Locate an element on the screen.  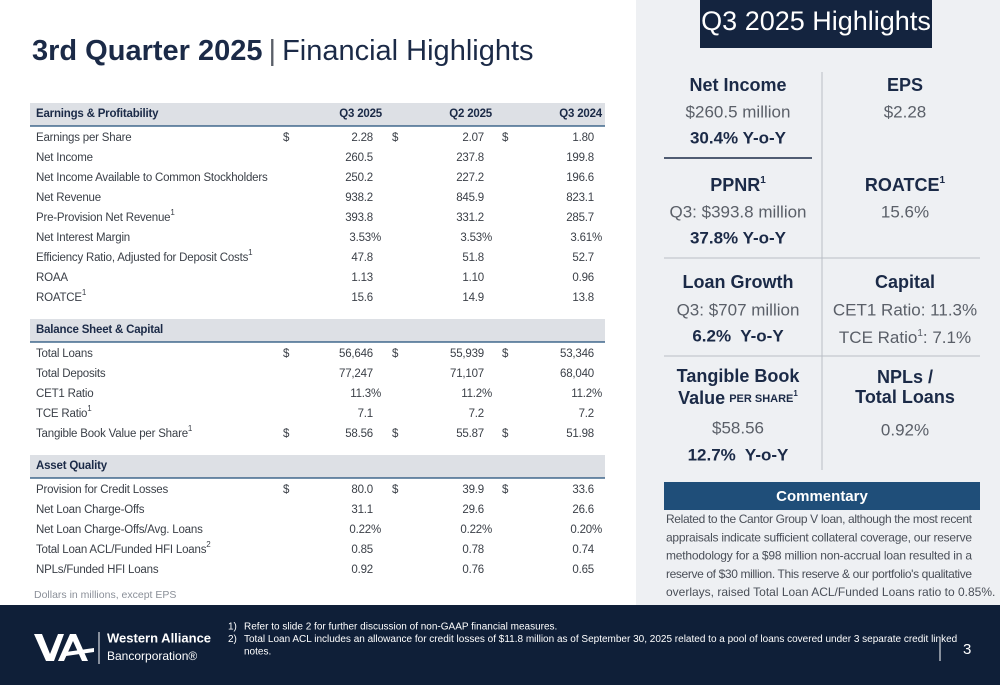
highlight-title: Value PER SHARE1 is located at coordinates (738, 398).